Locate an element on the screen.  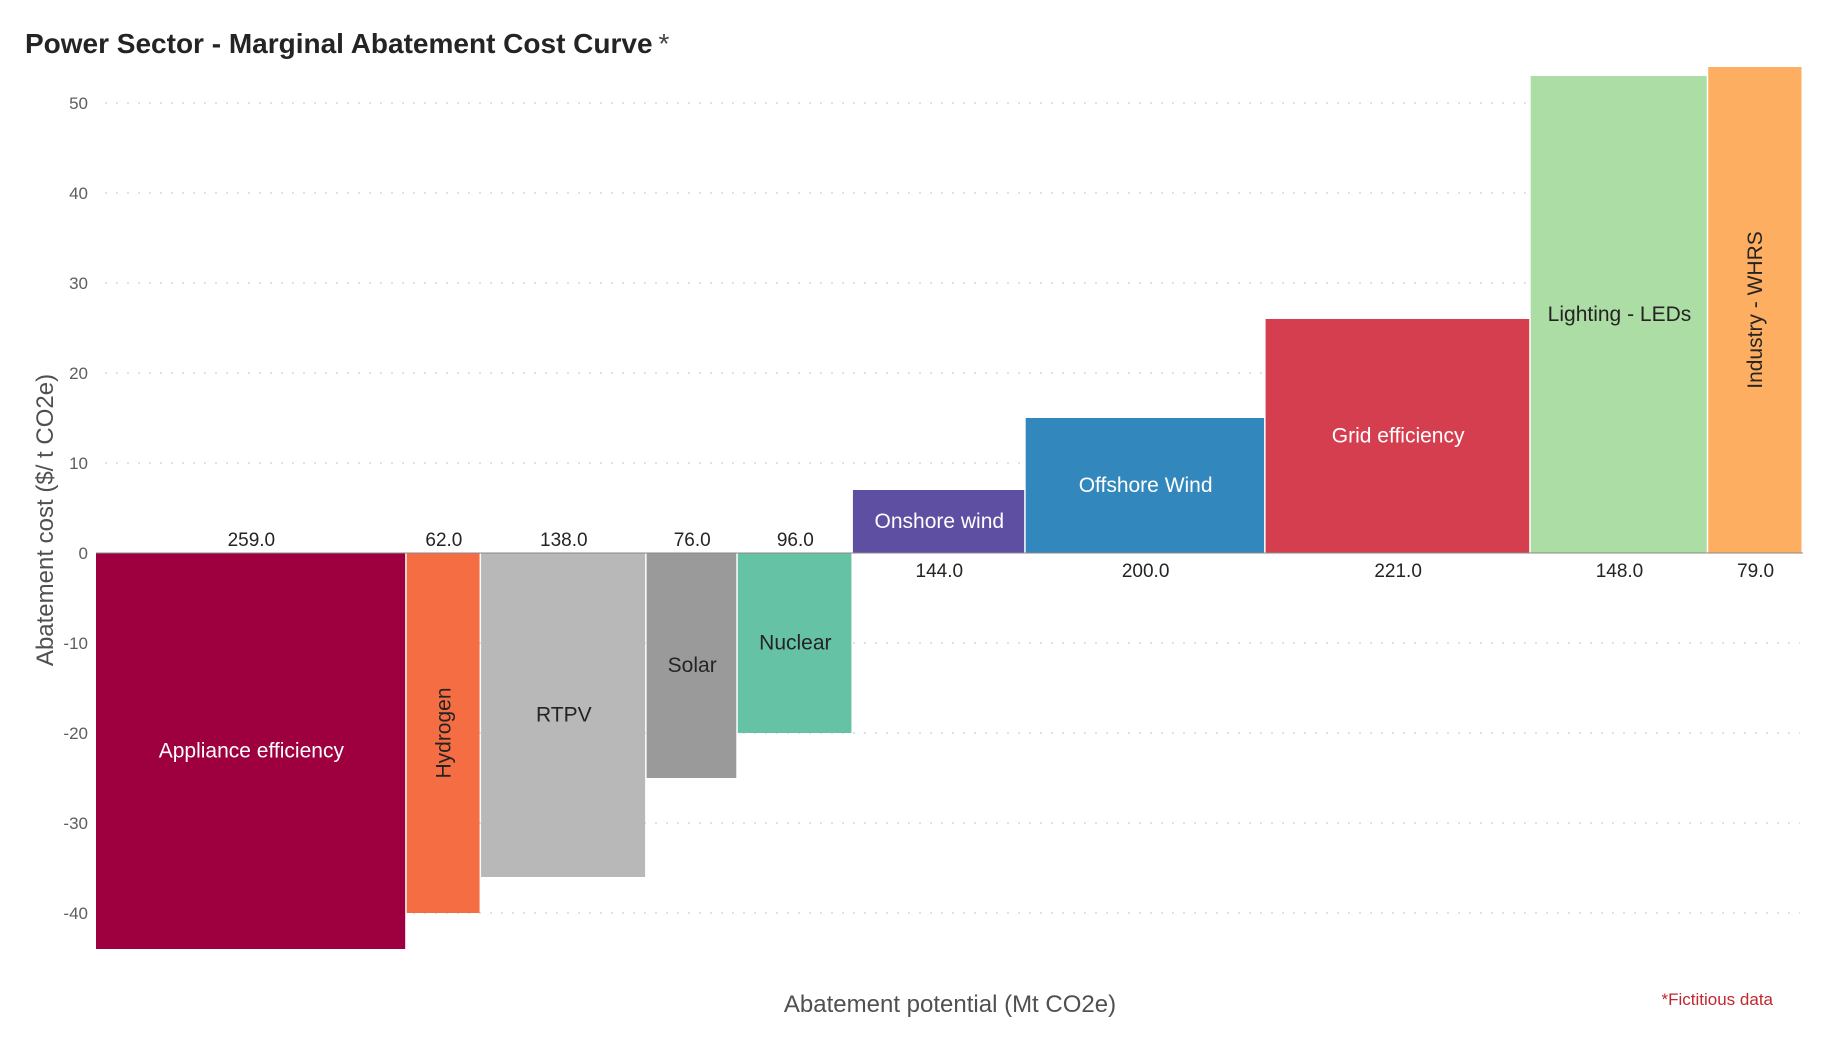
potential-label-offshore-wind: 200.0 is located at coordinates (1146, 571).